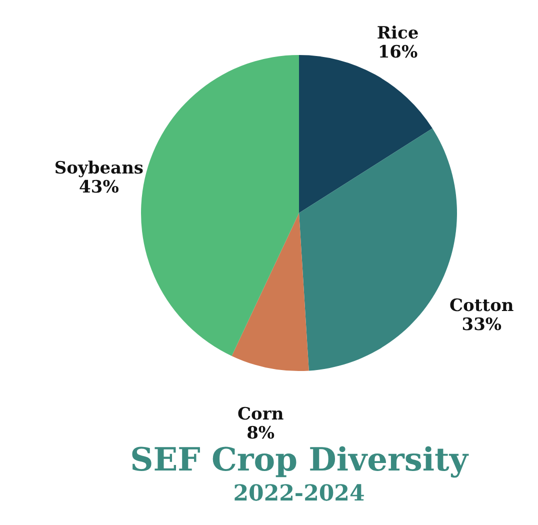 The image size is (538, 525). Describe the element at coordinates (398, 52) in the screenshot. I see `data-label: 16%` at that location.